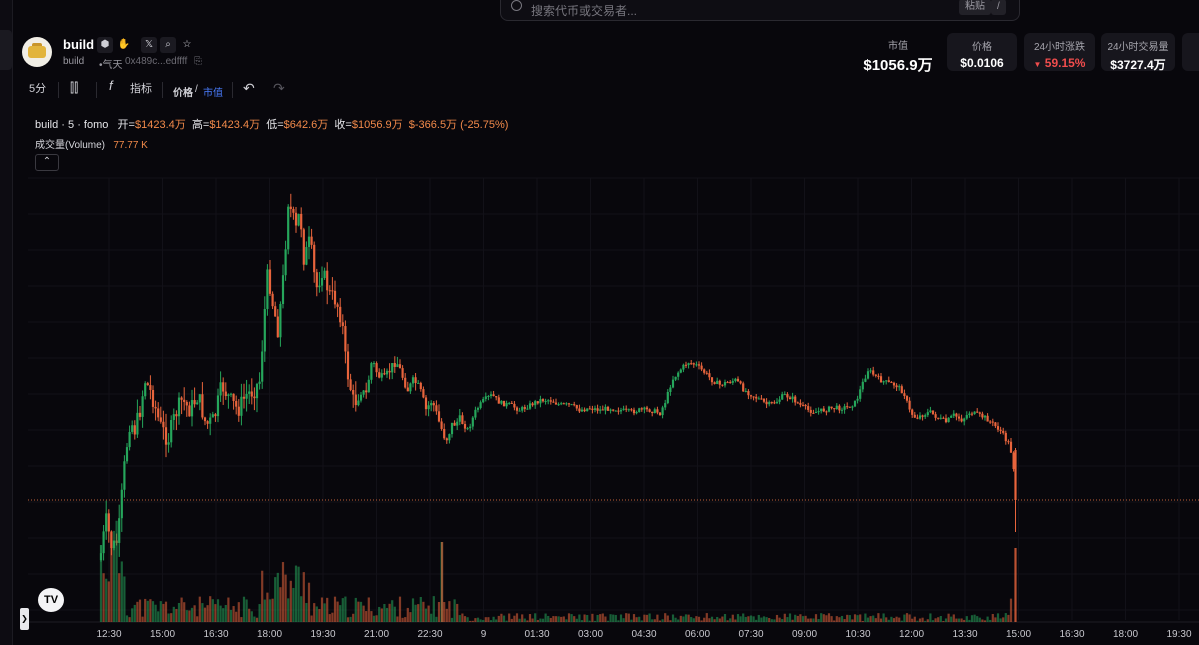 The image size is (1199, 645). What do you see at coordinates (279, 88) in the screenshot?
I see `redo-icon: ↷` at bounding box center [279, 88].